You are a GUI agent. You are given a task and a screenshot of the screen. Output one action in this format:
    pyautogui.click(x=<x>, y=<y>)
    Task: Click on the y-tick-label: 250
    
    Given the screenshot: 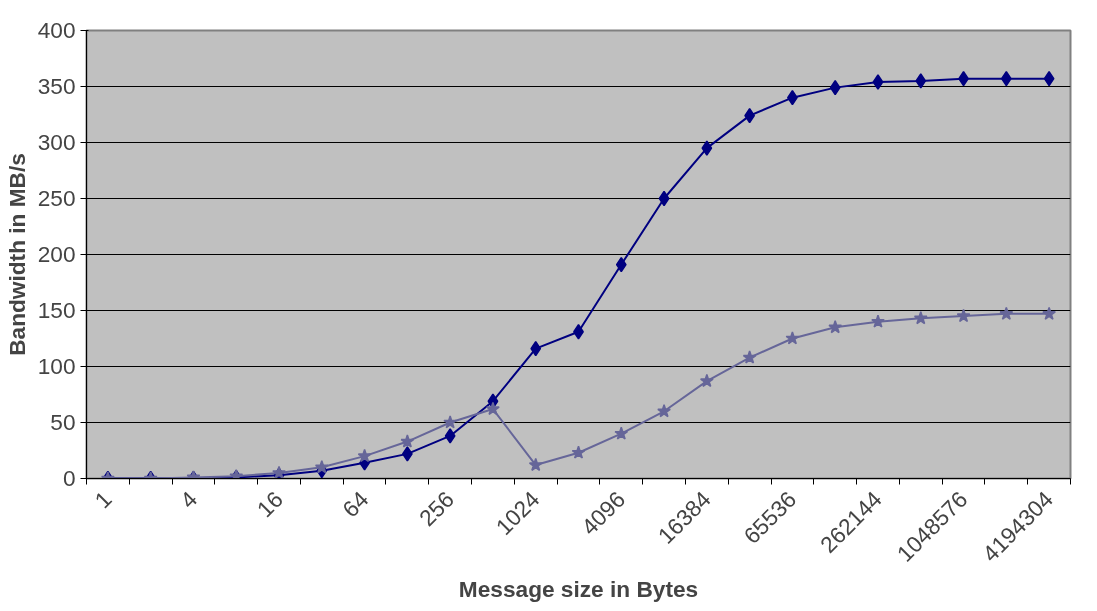 What is the action you would take?
    pyautogui.click(x=56, y=198)
    